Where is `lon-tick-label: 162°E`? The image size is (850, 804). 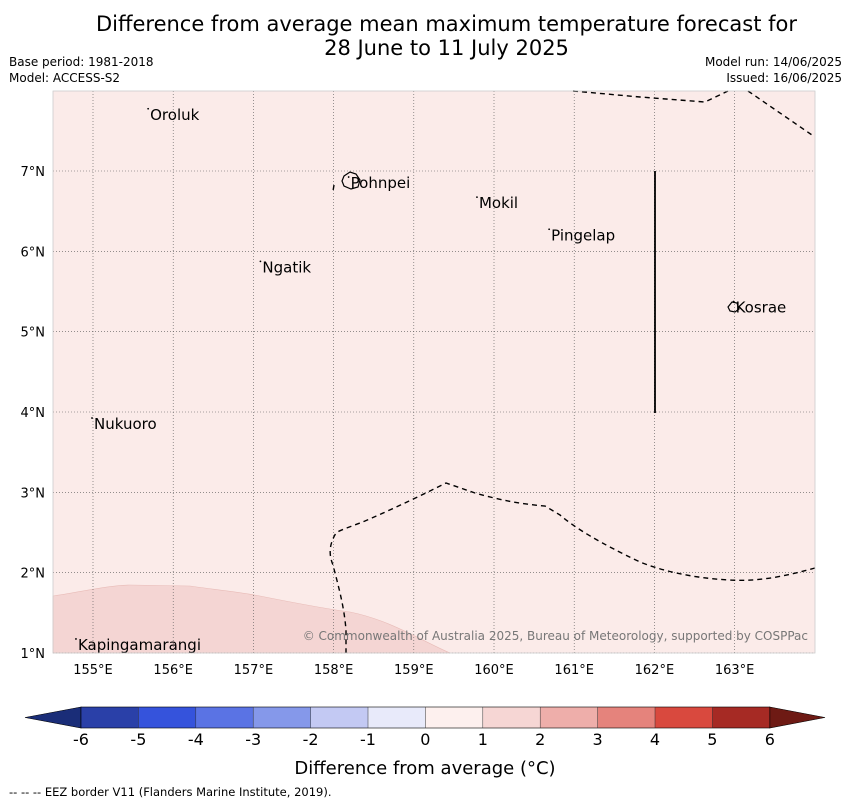 lon-tick-label: 162°E is located at coordinates (655, 670).